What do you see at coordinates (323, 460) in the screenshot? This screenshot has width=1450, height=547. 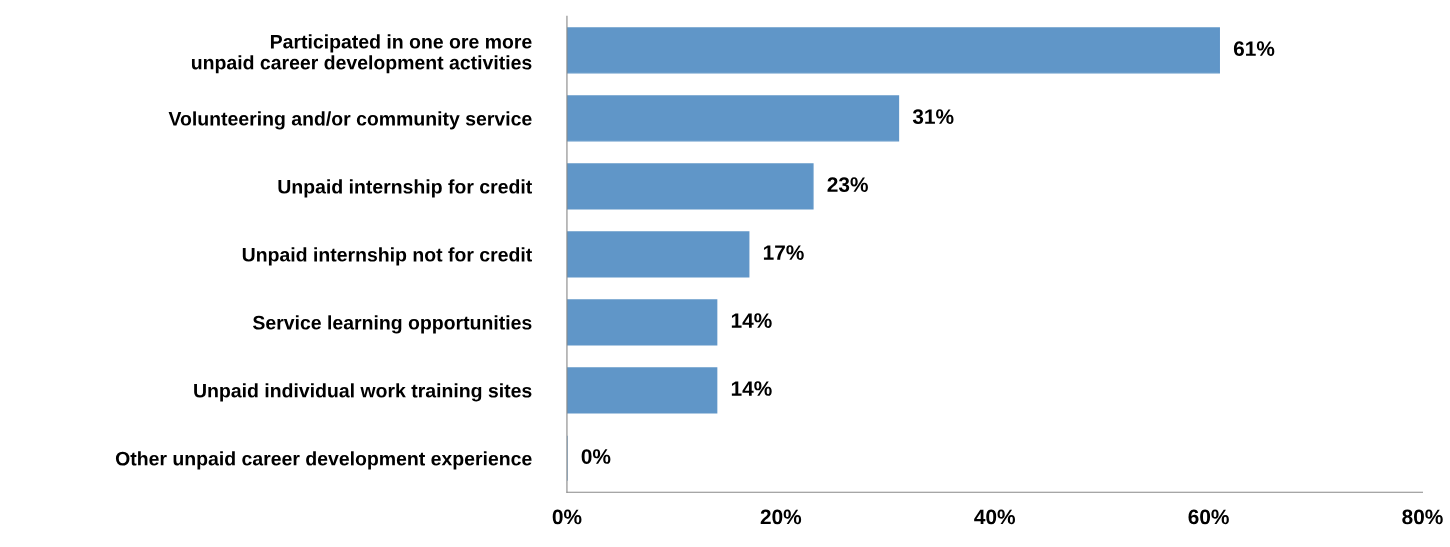 I see `y-tick-label: Other unpaid career development experience` at bounding box center [323, 460].